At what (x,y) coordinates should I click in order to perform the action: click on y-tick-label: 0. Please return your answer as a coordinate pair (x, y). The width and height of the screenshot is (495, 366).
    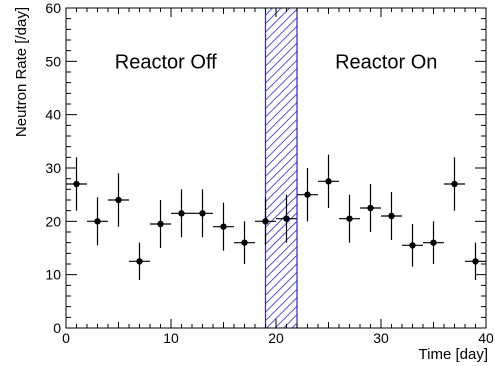
    Looking at the image, I should click on (57, 328).